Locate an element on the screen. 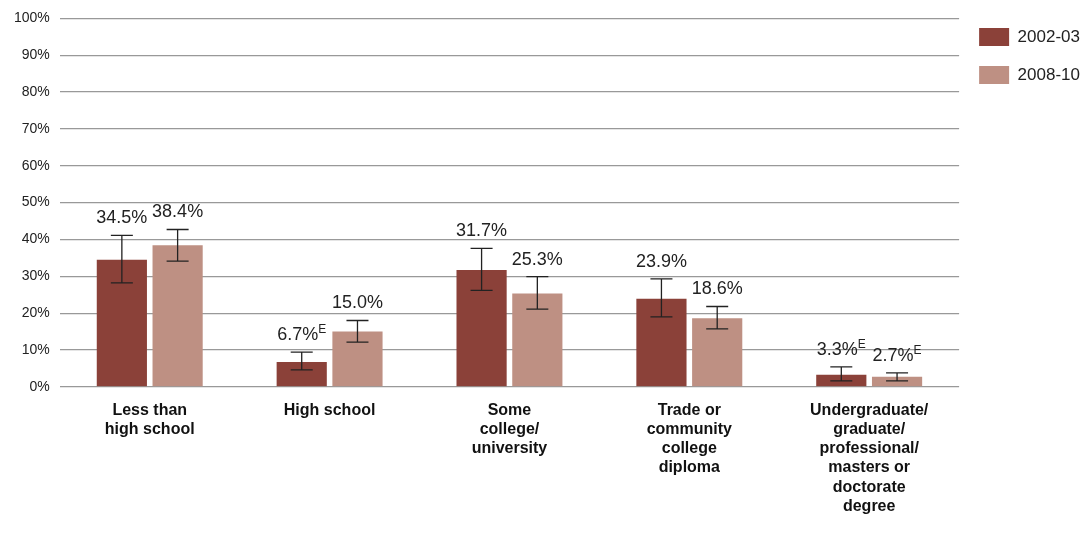 Image resolution: width=1090 pixels, height=534 pixels. data-label: 25.3% is located at coordinates (537, 258).